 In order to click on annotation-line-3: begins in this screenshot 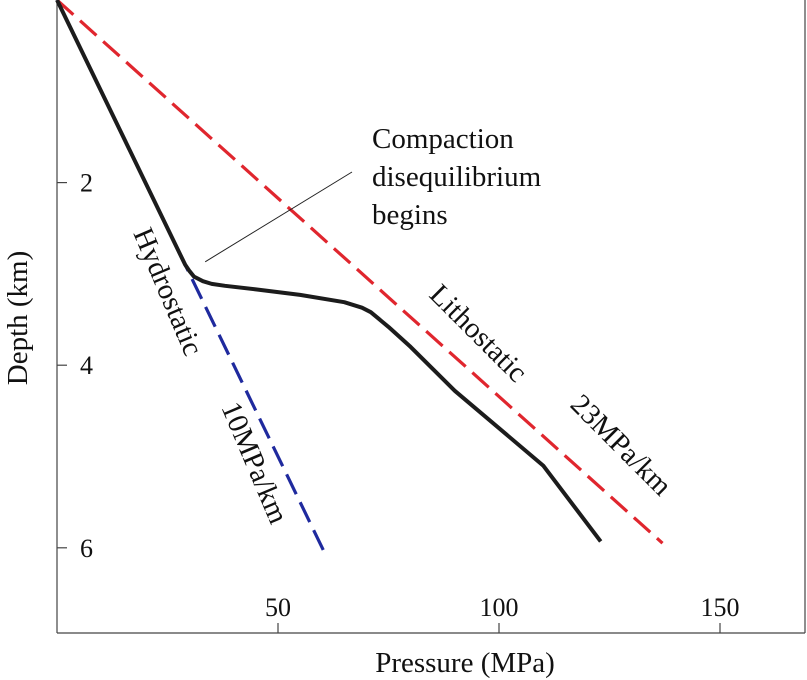, I will do `click(410, 215)`.